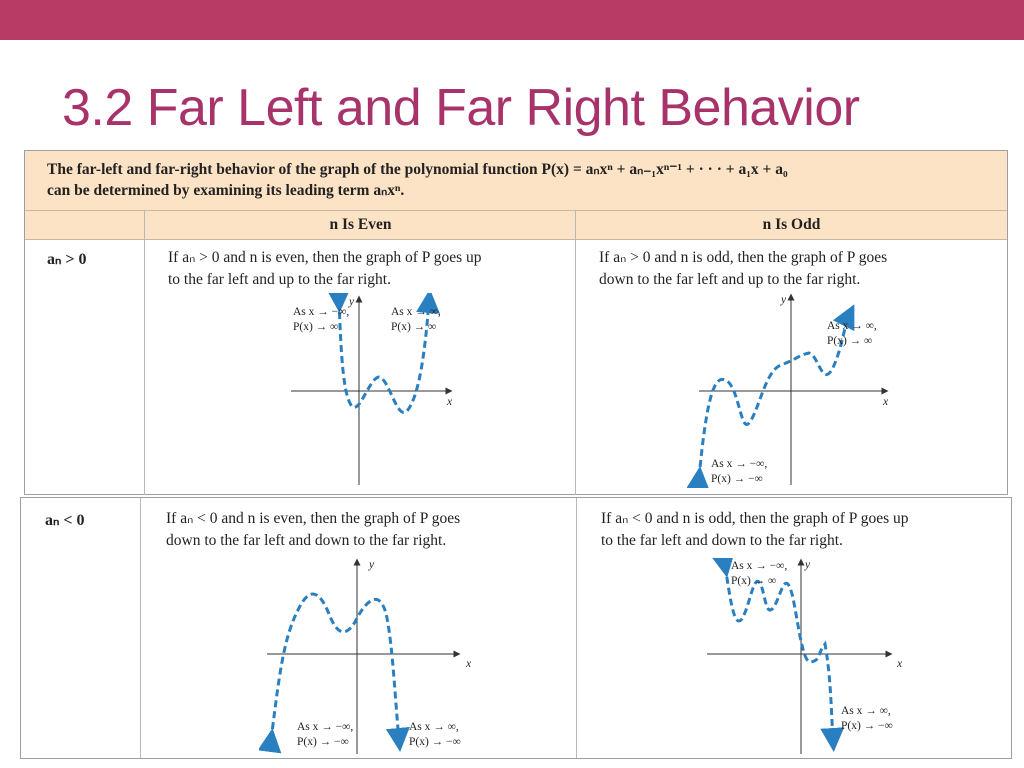  I want to click on header-n-even: n Is Even, so click(360, 224).